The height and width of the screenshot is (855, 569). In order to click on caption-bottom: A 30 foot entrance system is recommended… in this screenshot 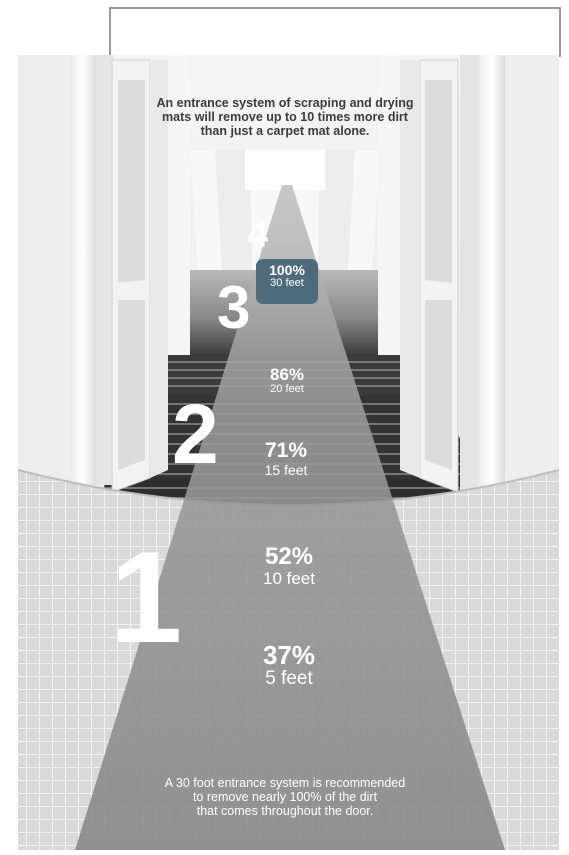, I will do `click(285, 797)`.